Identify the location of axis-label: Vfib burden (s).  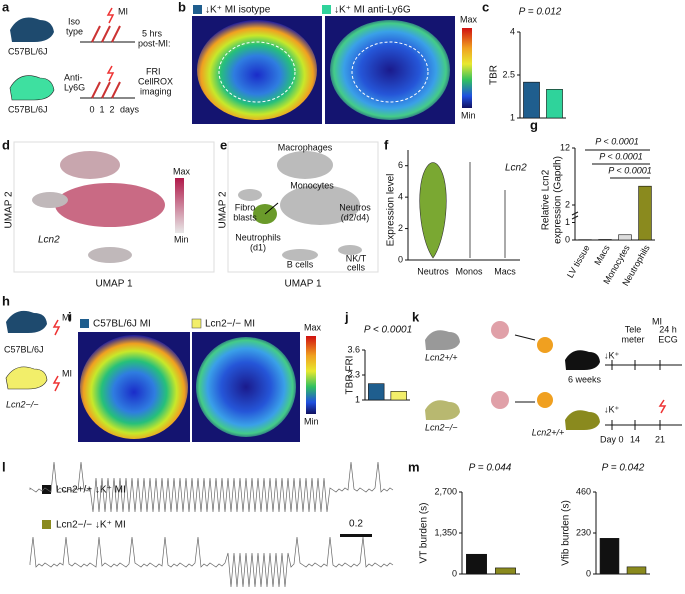
(566, 533).